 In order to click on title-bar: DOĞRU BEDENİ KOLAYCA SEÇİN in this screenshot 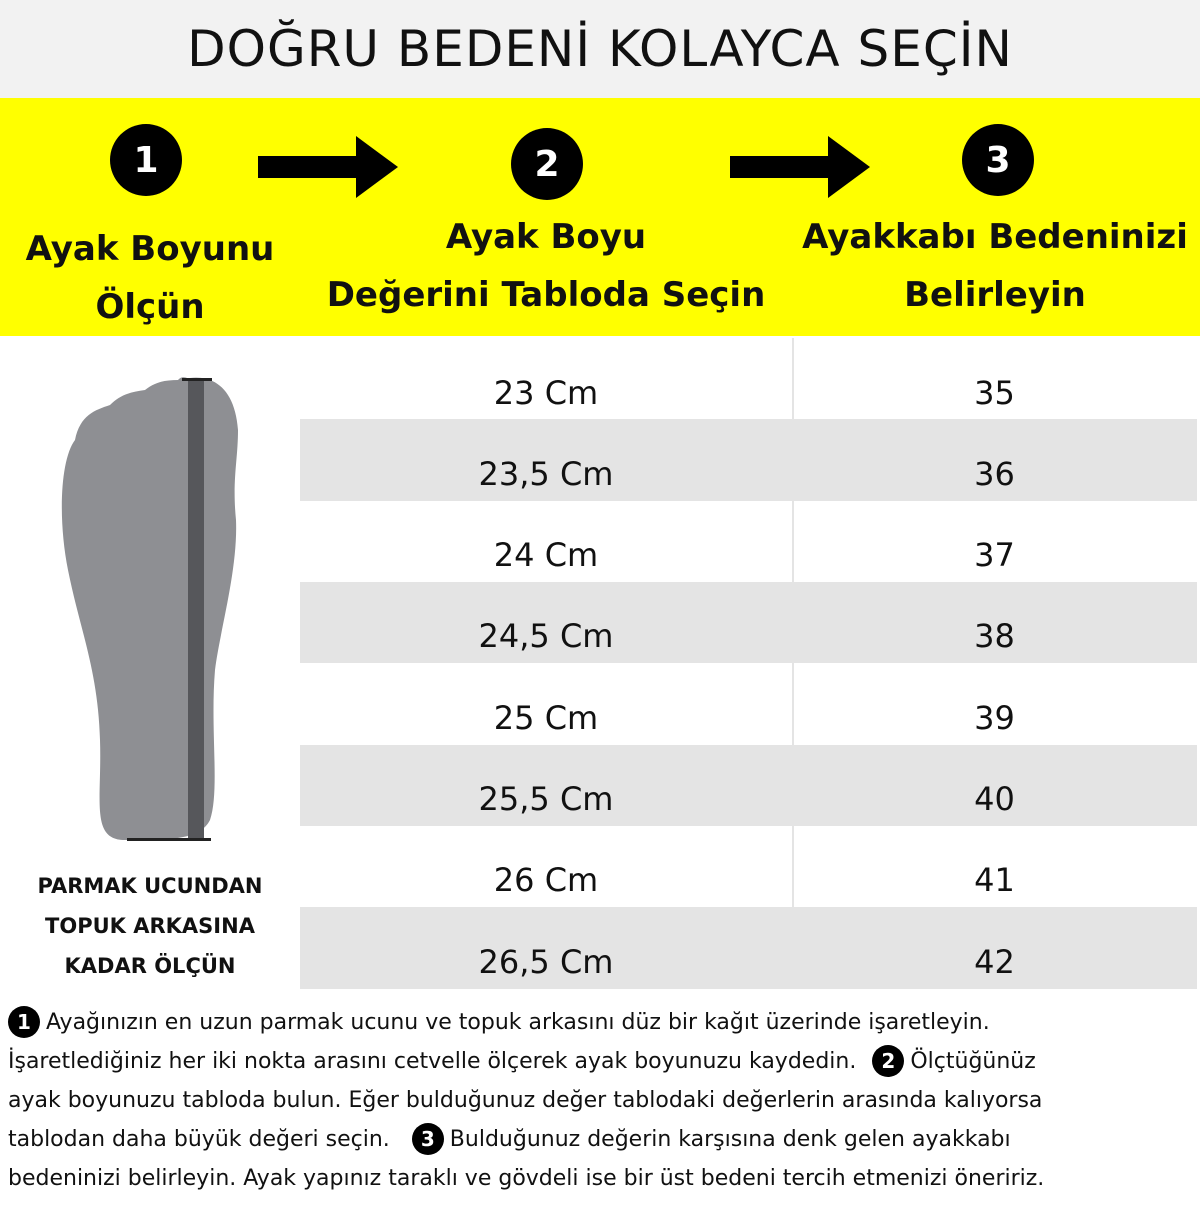, I will do `click(600, 49)`.